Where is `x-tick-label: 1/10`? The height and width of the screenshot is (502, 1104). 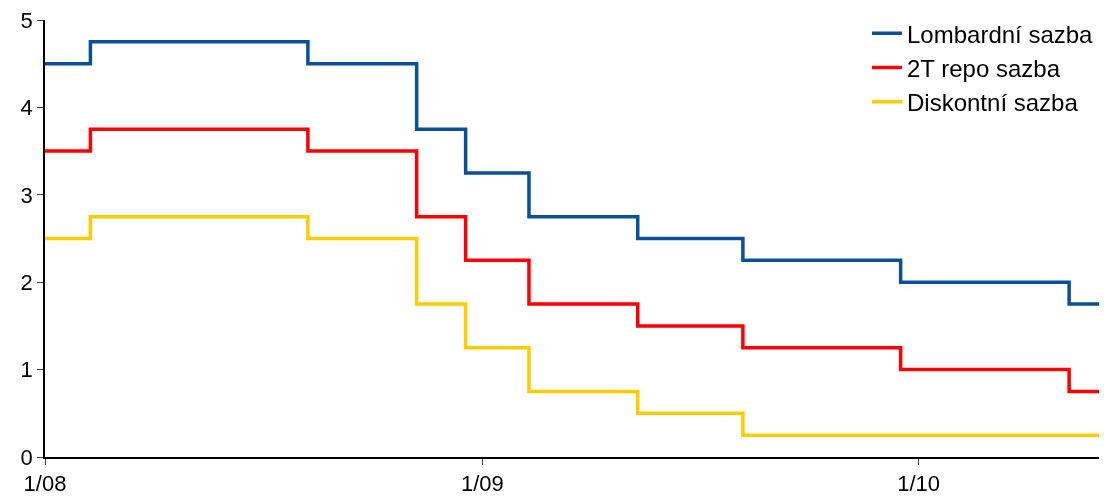 x-tick-label: 1/10 is located at coordinates (918, 484).